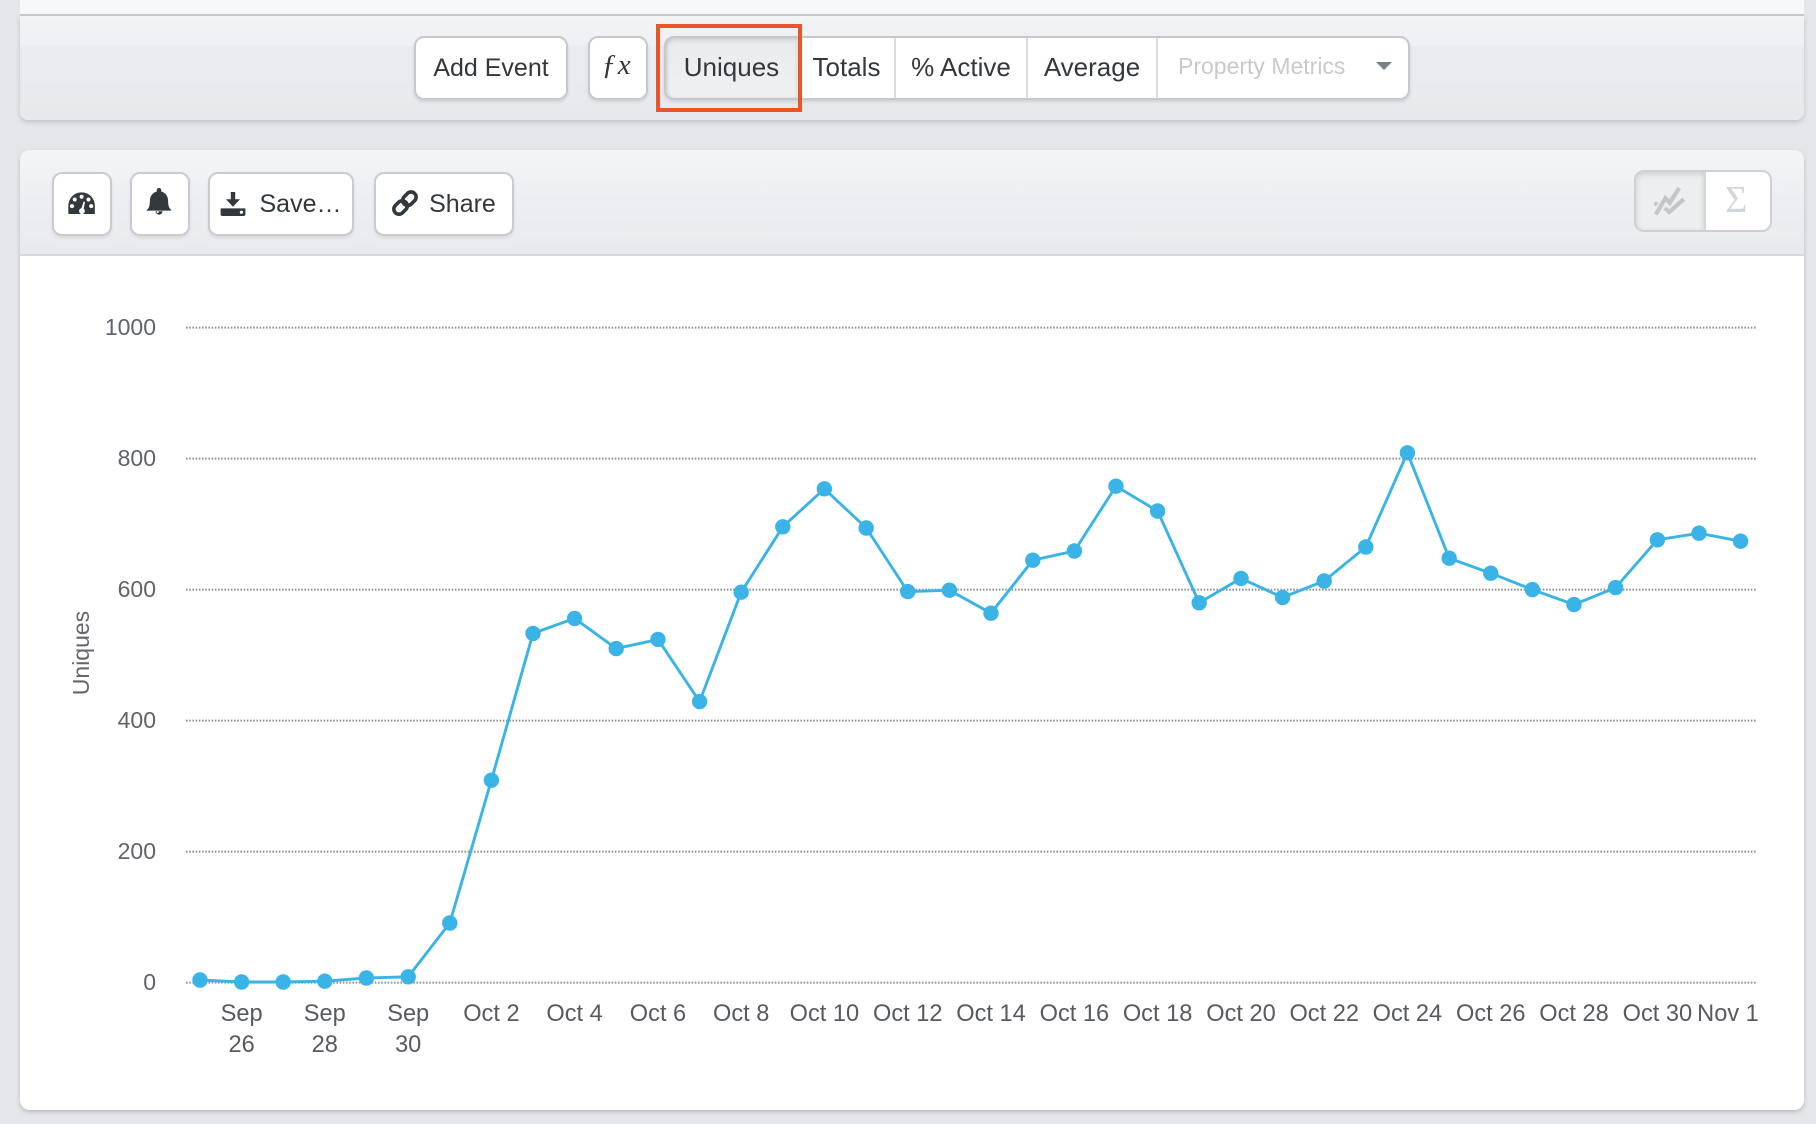 This screenshot has width=1816, height=1124. What do you see at coordinates (137, 851) in the screenshot?
I see `svg-text: 200` at bounding box center [137, 851].